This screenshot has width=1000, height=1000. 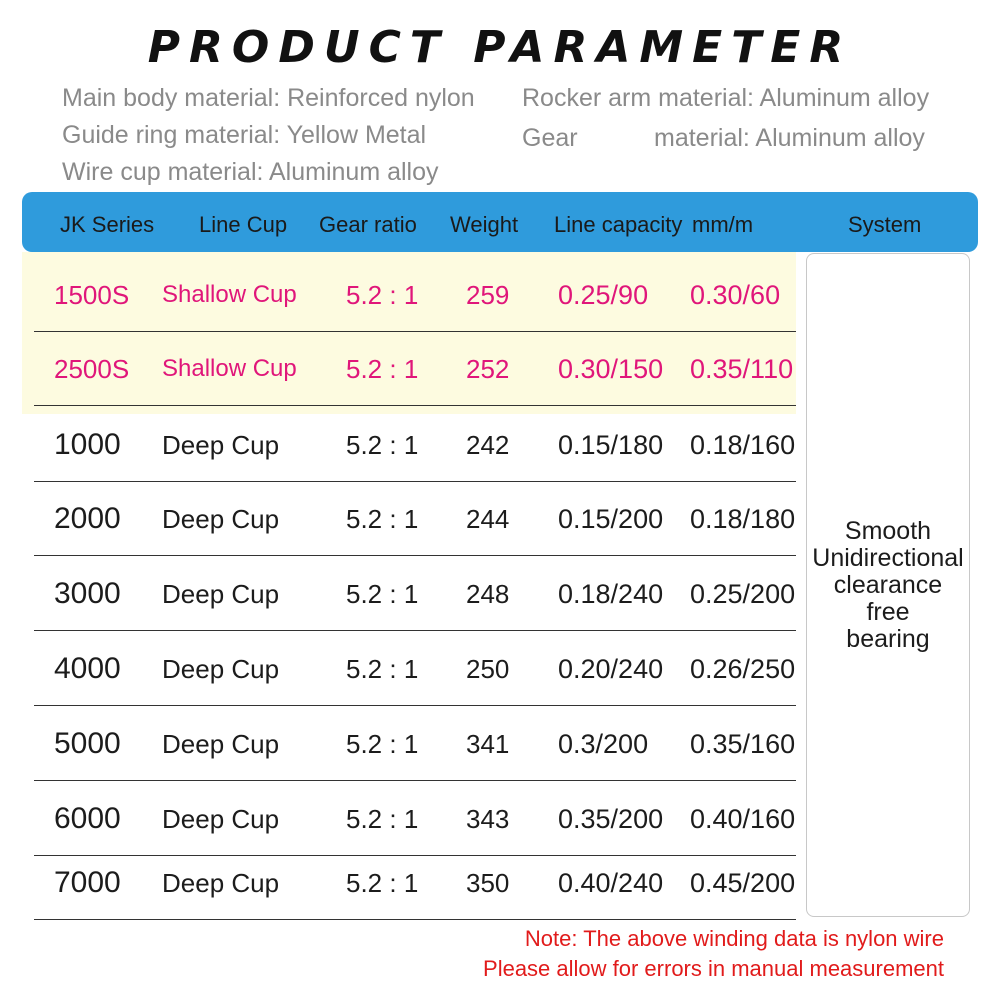 What do you see at coordinates (243, 224) in the screenshot?
I see `header-line-cup: Line Cup` at bounding box center [243, 224].